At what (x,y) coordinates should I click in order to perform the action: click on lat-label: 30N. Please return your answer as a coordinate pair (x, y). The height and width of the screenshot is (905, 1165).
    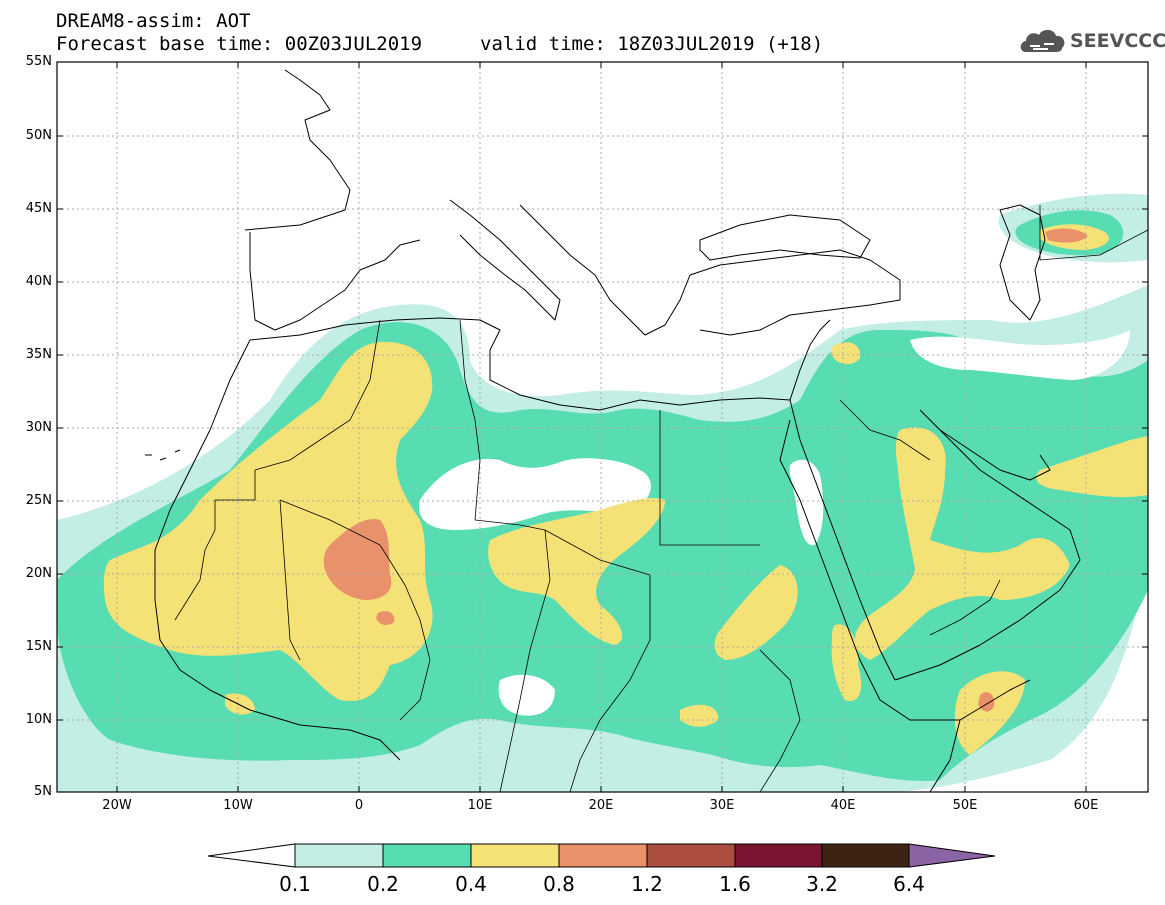
    Looking at the image, I should click on (38, 427).